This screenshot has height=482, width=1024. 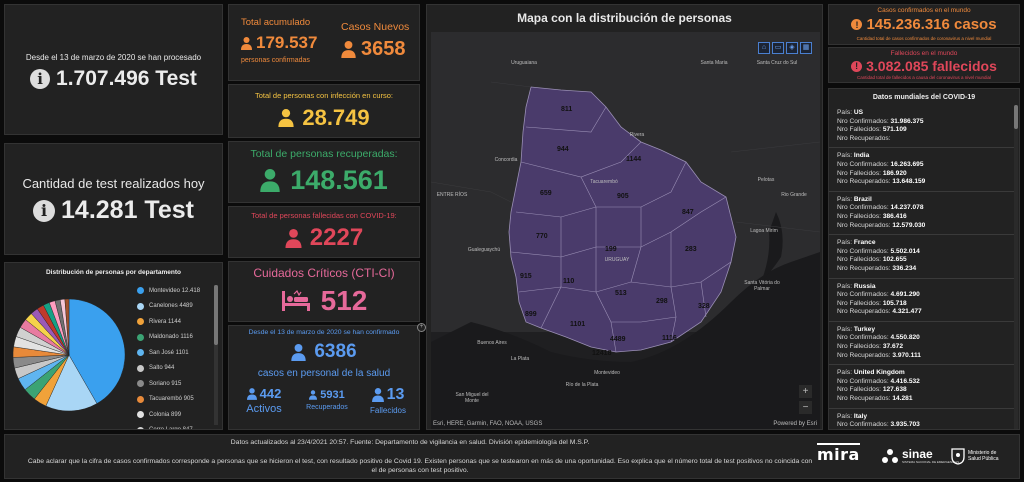 I want to click on legend-item: Soriano 915, so click(x=173, y=384).